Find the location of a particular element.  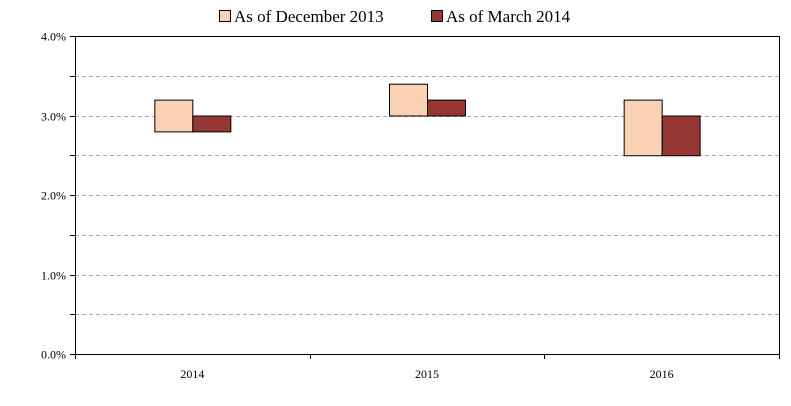

legend: As of December 2013 As of March 2014 is located at coordinates (395, 16).